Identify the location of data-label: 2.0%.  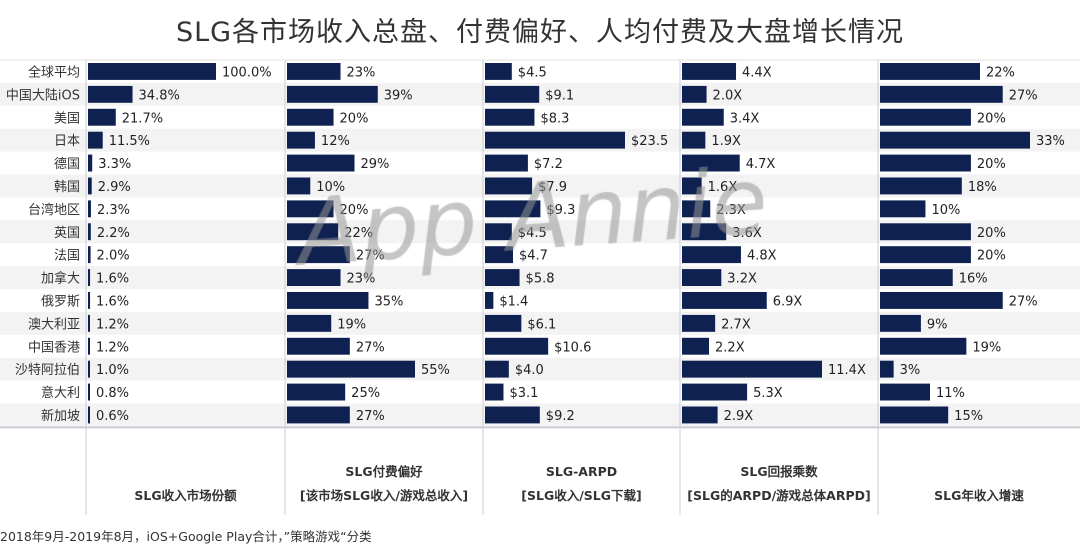
(113, 256).